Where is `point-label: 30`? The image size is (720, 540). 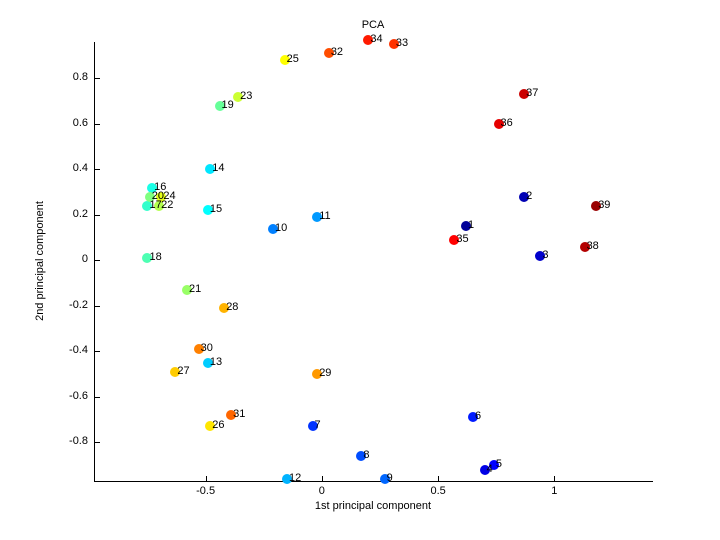
point-label: 30 is located at coordinates (206, 348).